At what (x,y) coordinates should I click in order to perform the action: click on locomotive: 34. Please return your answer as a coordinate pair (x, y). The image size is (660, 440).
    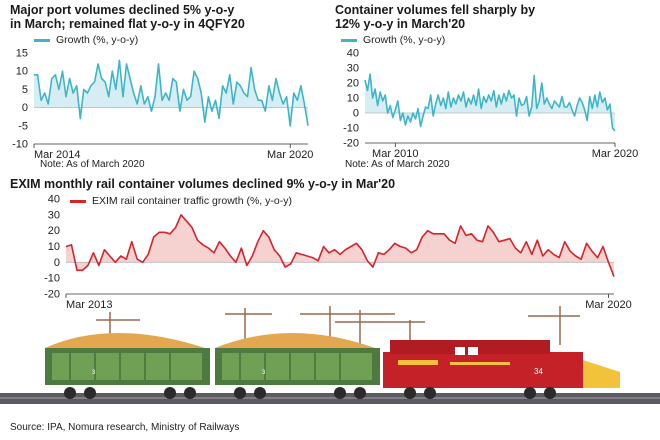
    Looking at the image, I should click on (501, 369).